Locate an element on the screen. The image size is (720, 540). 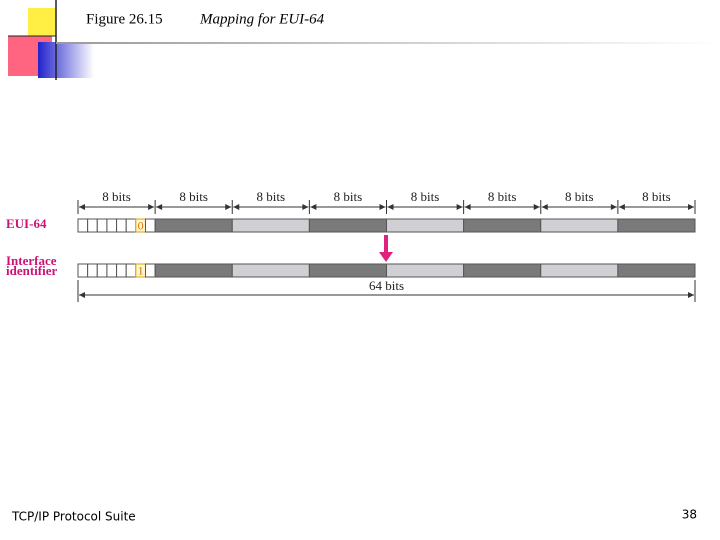
page-number: 38 is located at coordinates (689, 515).